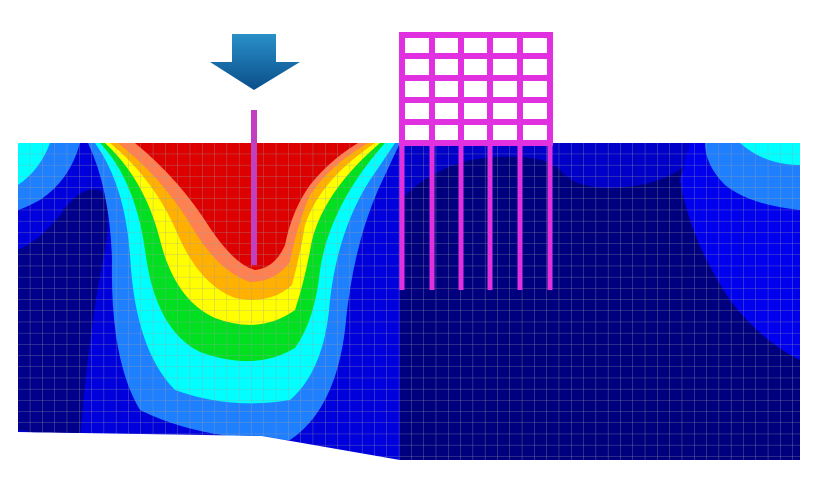 Image resolution: width=828 pixels, height=488 pixels. I want to click on building, so click(476, 161).